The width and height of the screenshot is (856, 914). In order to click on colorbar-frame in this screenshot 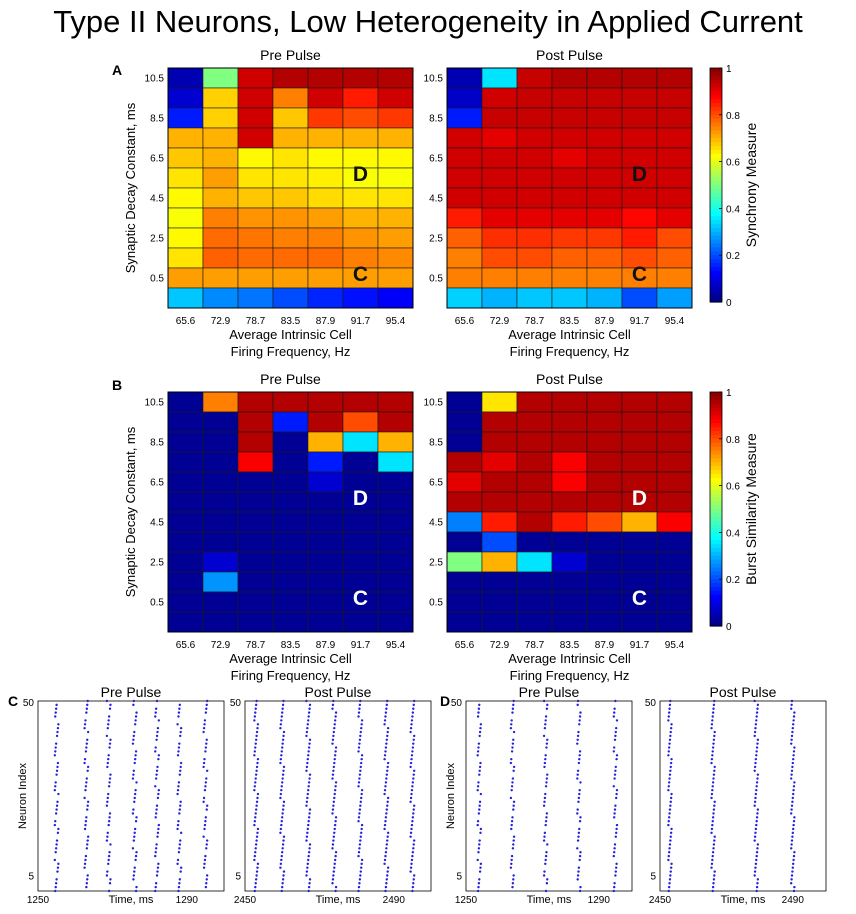, I will do `click(716, 509)`.